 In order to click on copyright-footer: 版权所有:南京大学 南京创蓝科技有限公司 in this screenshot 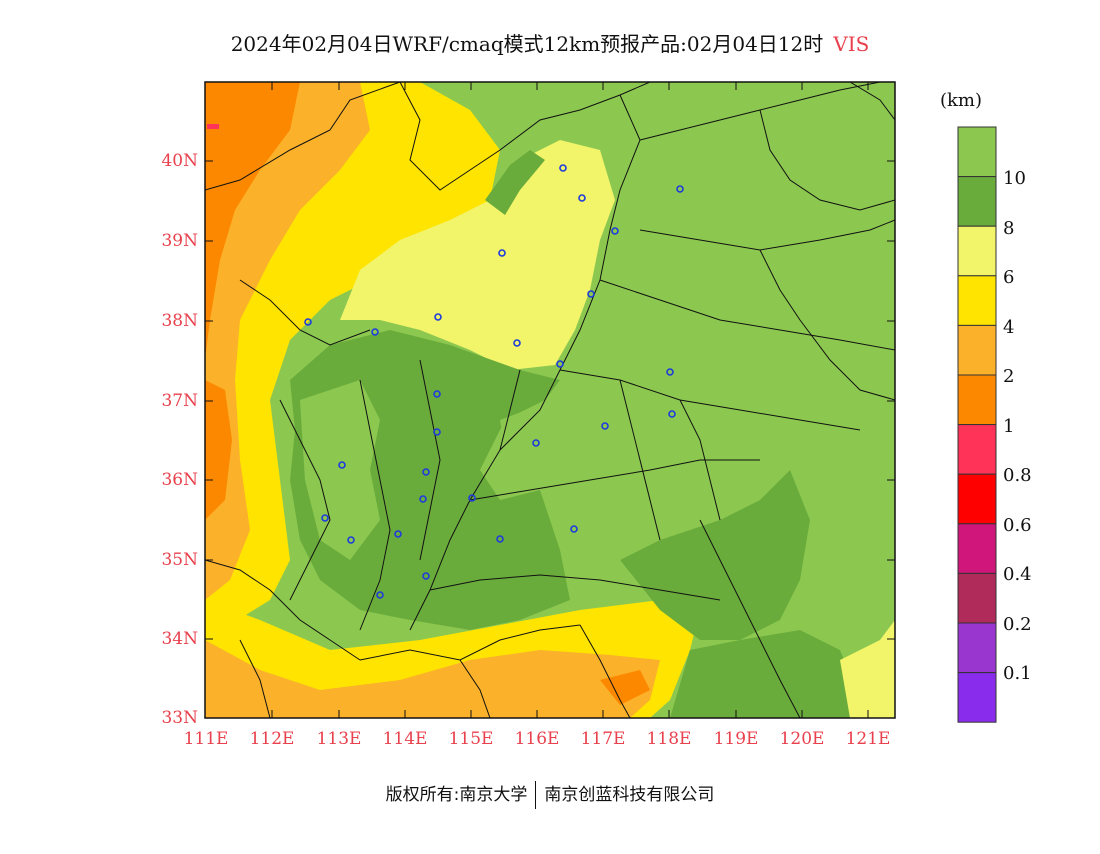, I will do `click(550, 794)`.